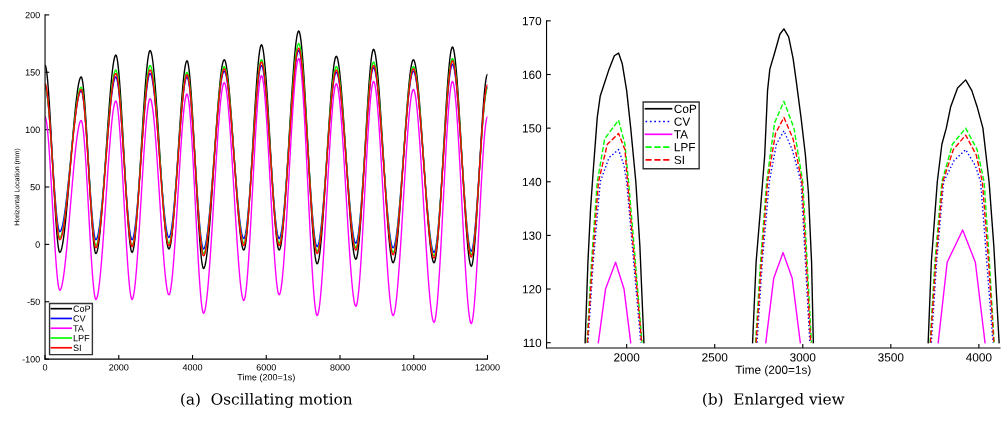 Image resolution: width=1001 pixels, height=426 pixels. I want to click on text: (b) Enlarged view, so click(774, 400).